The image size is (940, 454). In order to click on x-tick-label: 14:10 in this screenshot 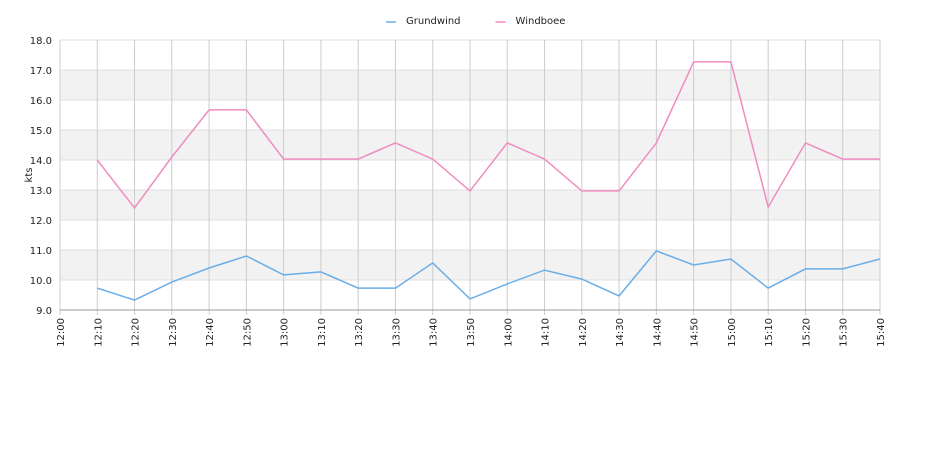, I will do `click(546, 332)`.